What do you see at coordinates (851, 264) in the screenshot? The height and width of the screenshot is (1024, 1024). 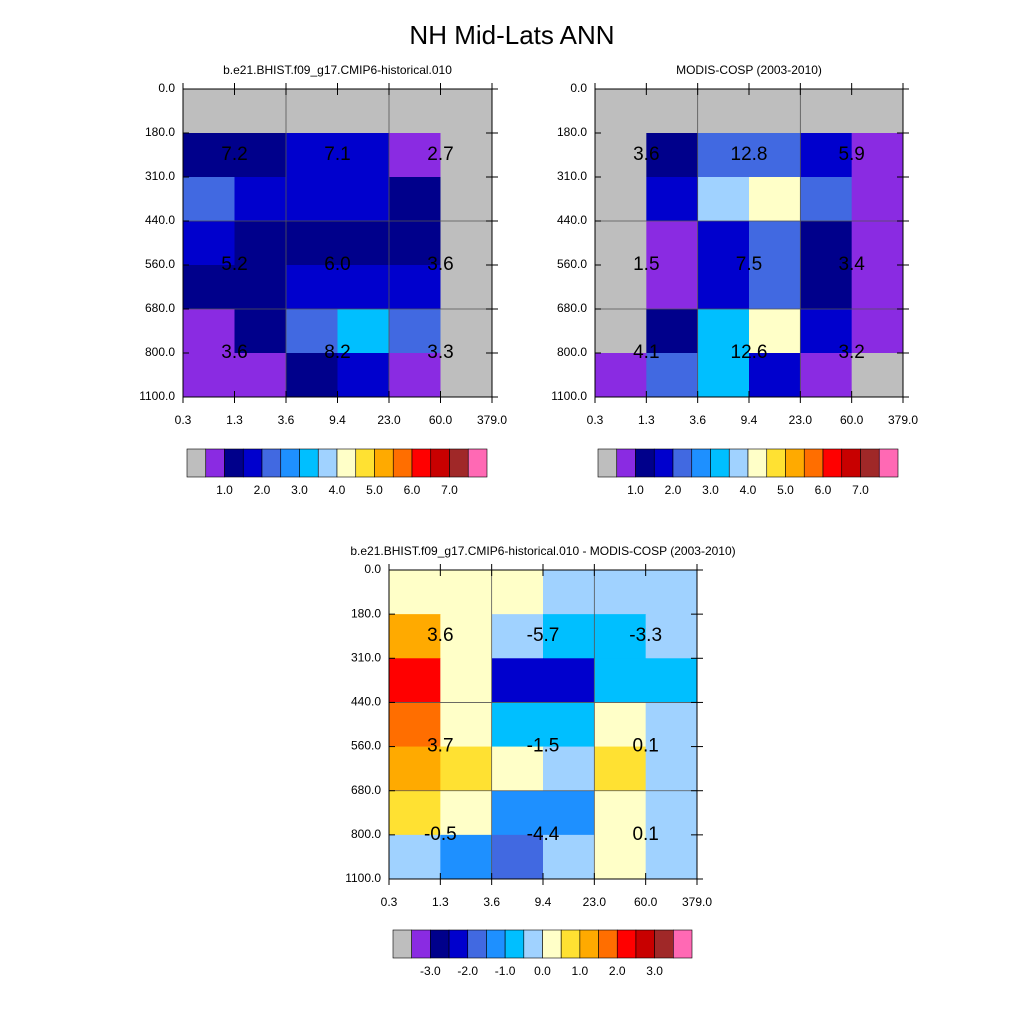 I see `cell-annotation: 3.4` at bounding box center [851, 264].